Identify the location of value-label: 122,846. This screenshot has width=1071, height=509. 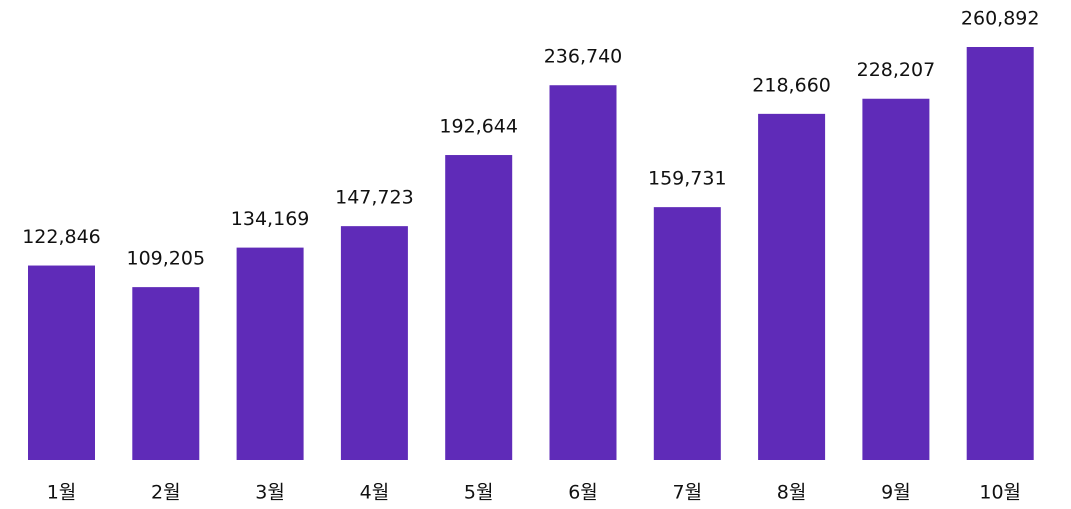
(61, 237).